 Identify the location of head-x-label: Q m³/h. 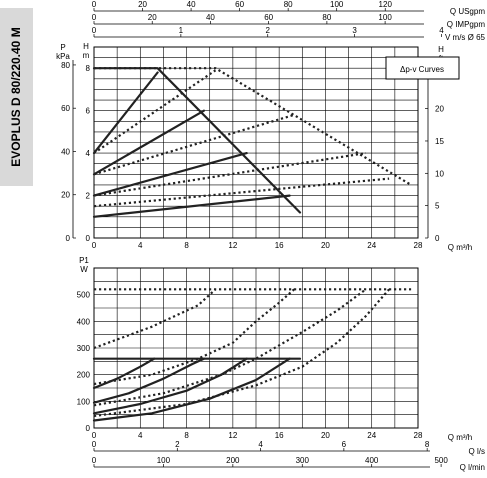
(460, 247).